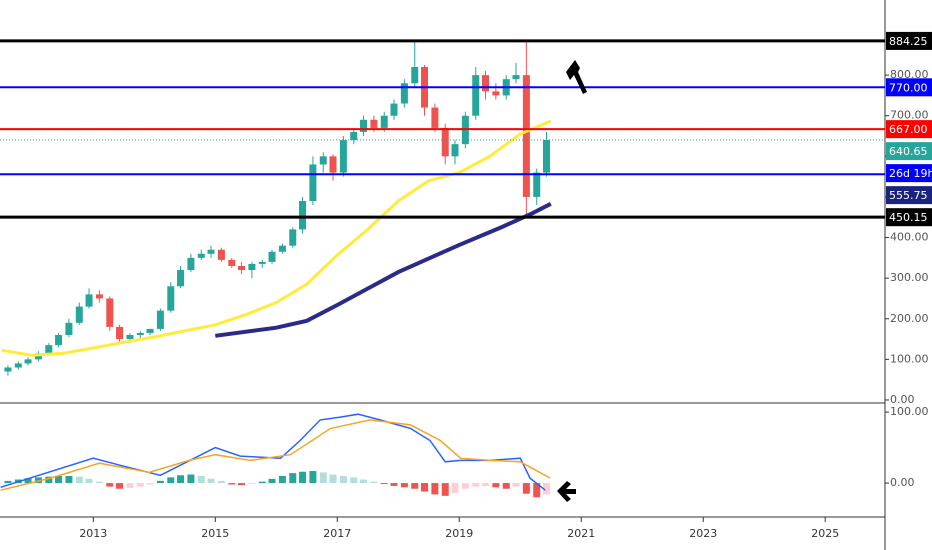  I want to click on price-label: 450.15, so click(908, 217).